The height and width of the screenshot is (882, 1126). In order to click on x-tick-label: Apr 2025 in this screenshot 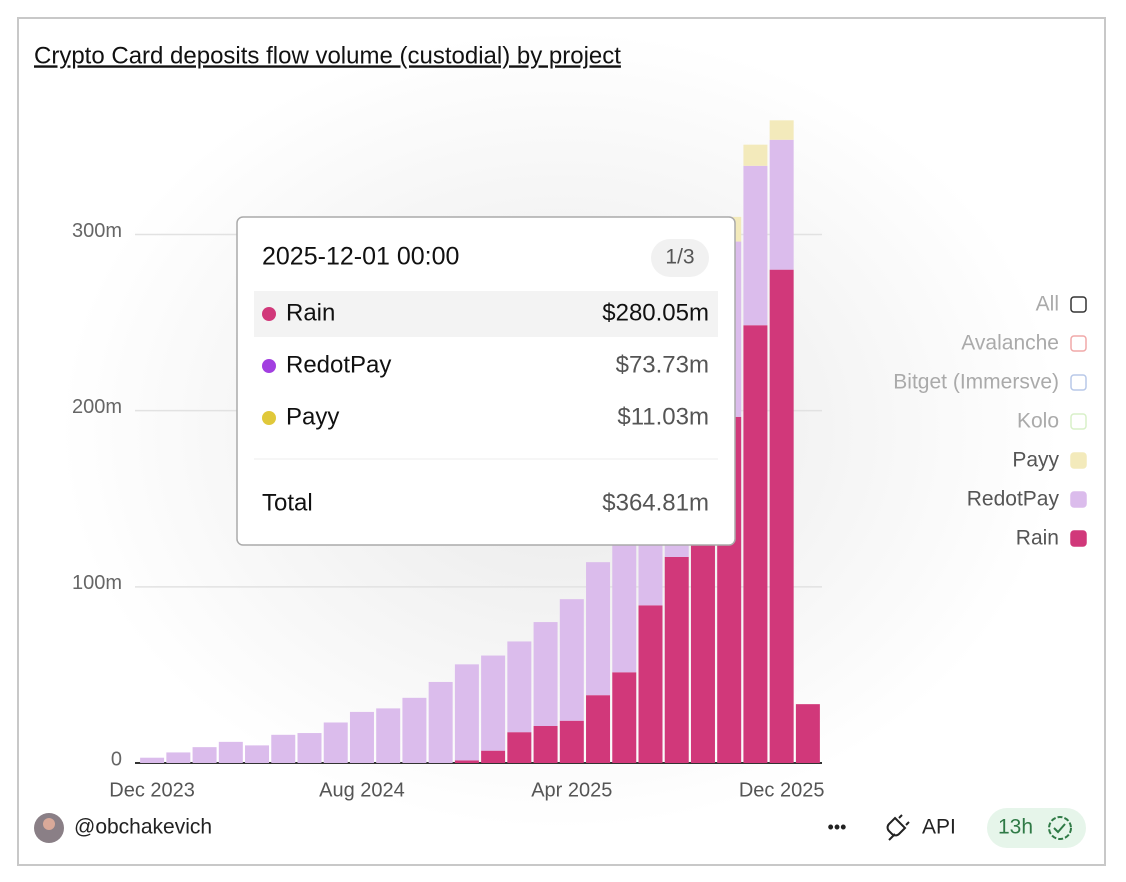, I will do `click(571, 790)`.